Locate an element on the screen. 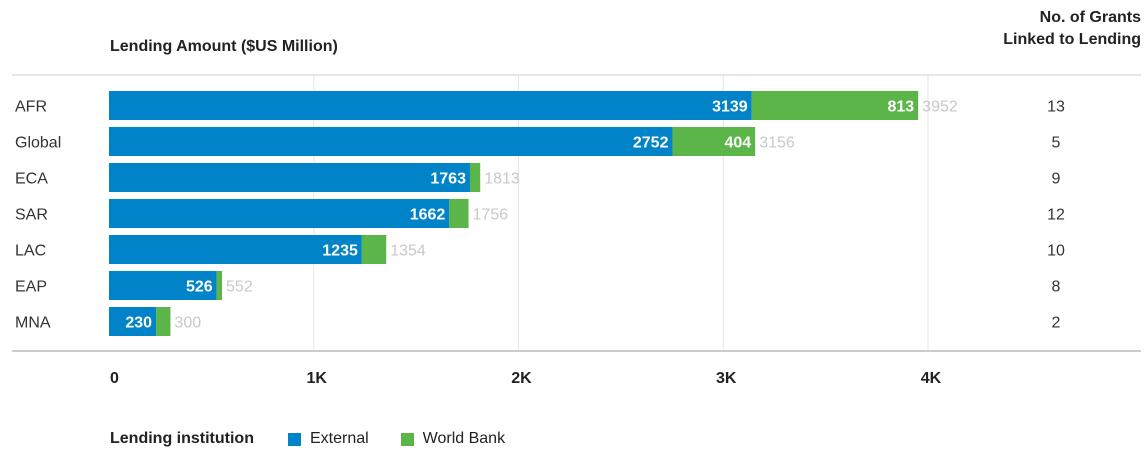  external-value-label: 1763 is located at coordinates (448, 179).